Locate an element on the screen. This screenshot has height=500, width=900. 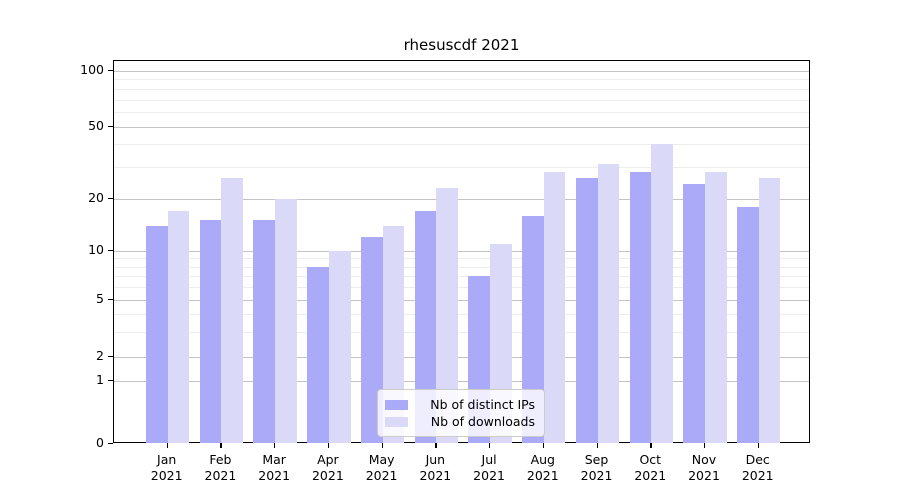
y-tick-label: 10 is located at coordinates (96, 249).